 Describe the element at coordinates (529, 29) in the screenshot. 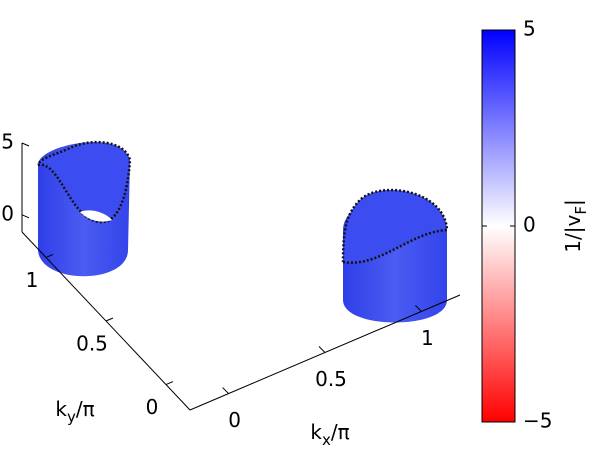

I see `colorbar-tick-label: 5` at that location.